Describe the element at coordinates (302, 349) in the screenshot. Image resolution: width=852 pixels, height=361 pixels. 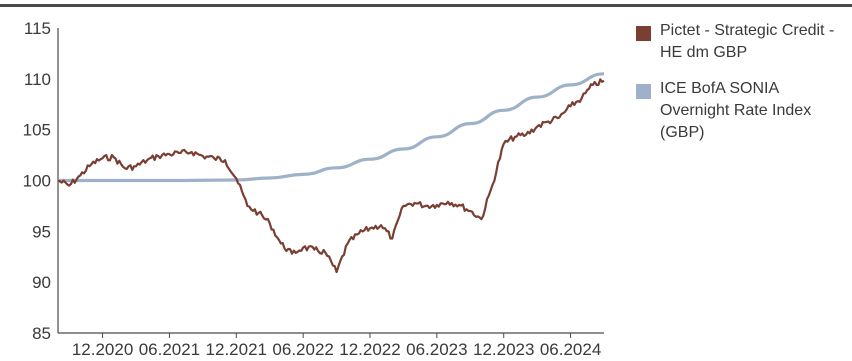
I see `x-tick-label: 06.2022` at that location.